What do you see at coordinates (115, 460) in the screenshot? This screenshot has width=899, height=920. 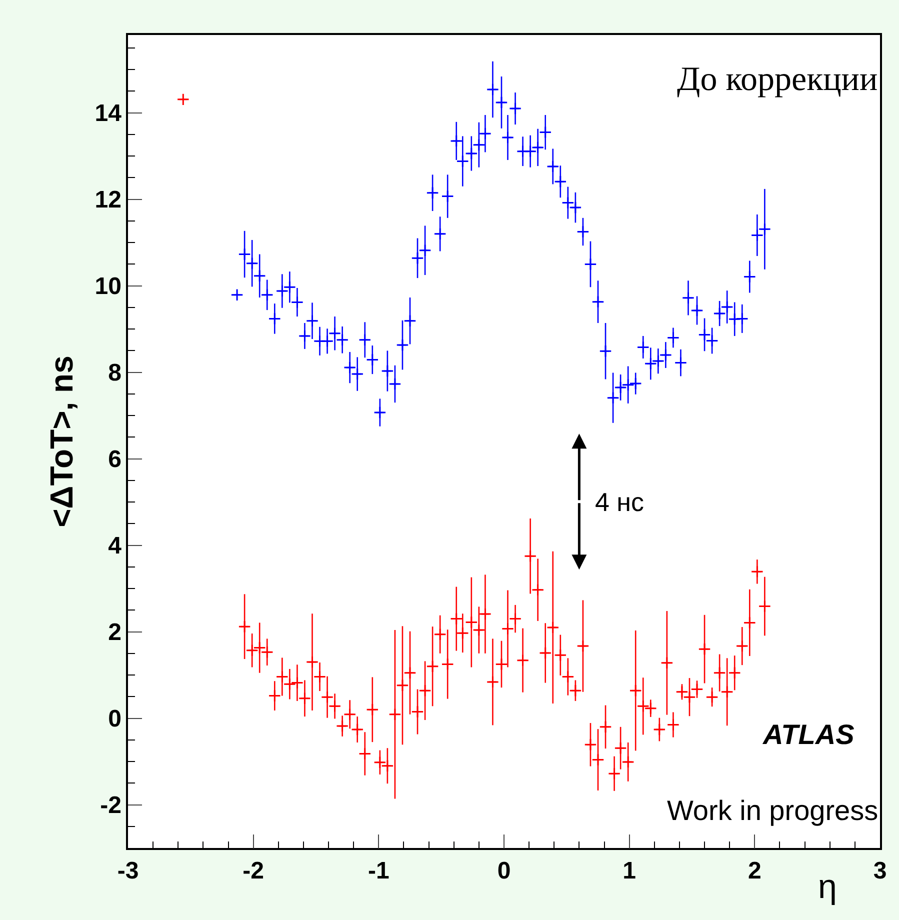 I see `y-tick-label: 6` at bounding box center [115, 460].